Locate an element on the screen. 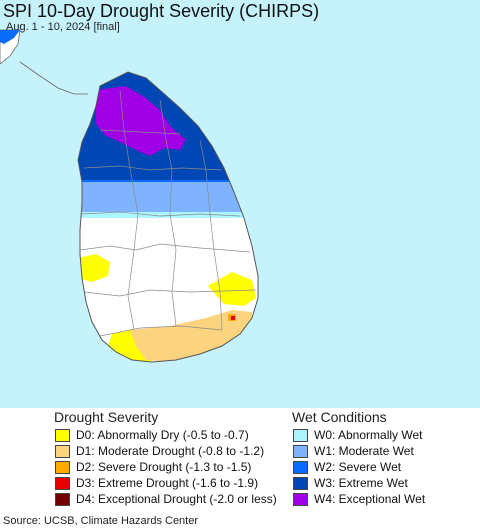 The width and height of the screenshot is (480, 530). india-wet-patch is located at coordinates (10, 37).